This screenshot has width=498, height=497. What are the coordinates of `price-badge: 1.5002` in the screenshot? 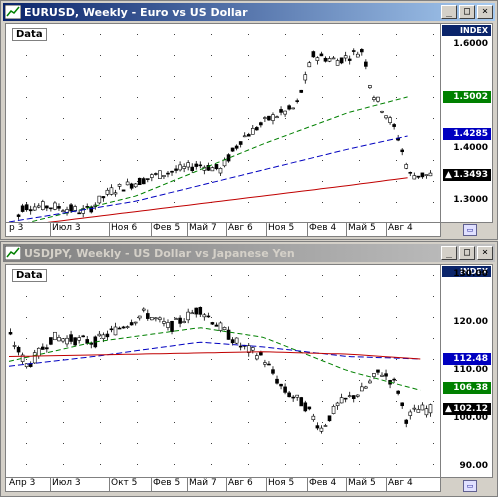 It's located at (467, 96).